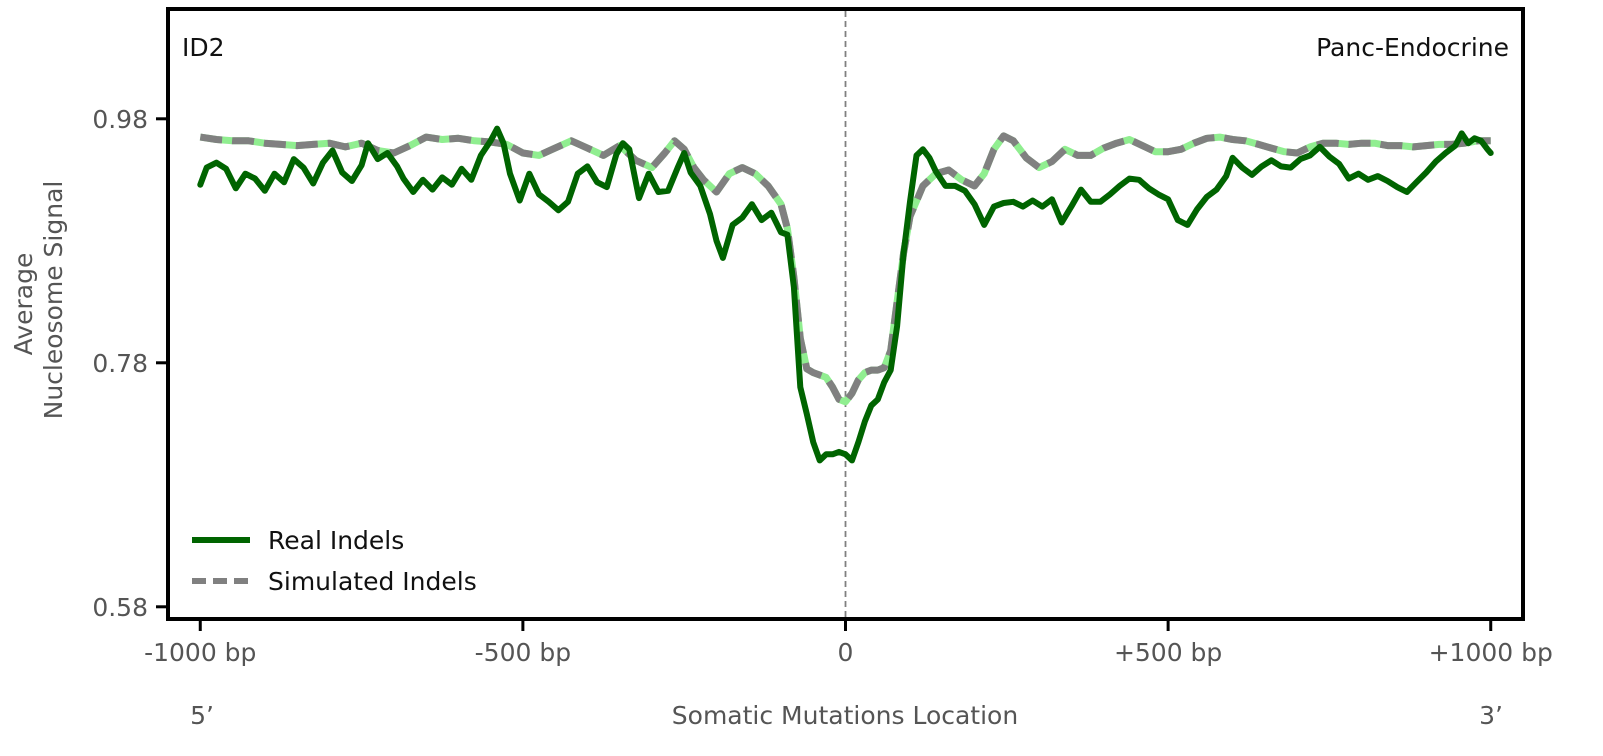 The image size is (1603, 756). What do you see at coordinates (845, 715) in the screenshot?
I see `x-axis-label: Somatic Mutations Location` at bounding box center [845, 715].